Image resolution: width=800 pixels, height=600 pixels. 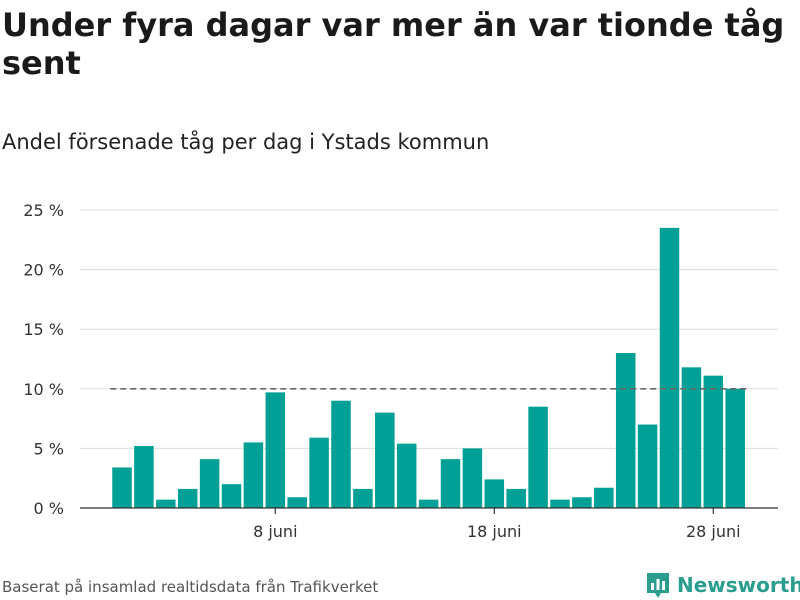 I want to click on bar-chart-logo-icon, so click(x=658, y=585).